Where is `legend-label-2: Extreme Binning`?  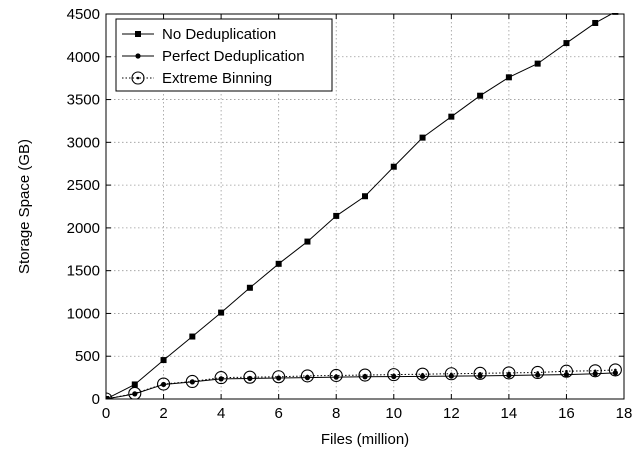 legend-label-2: Extreme Binning is located at coordinates (217, 78).